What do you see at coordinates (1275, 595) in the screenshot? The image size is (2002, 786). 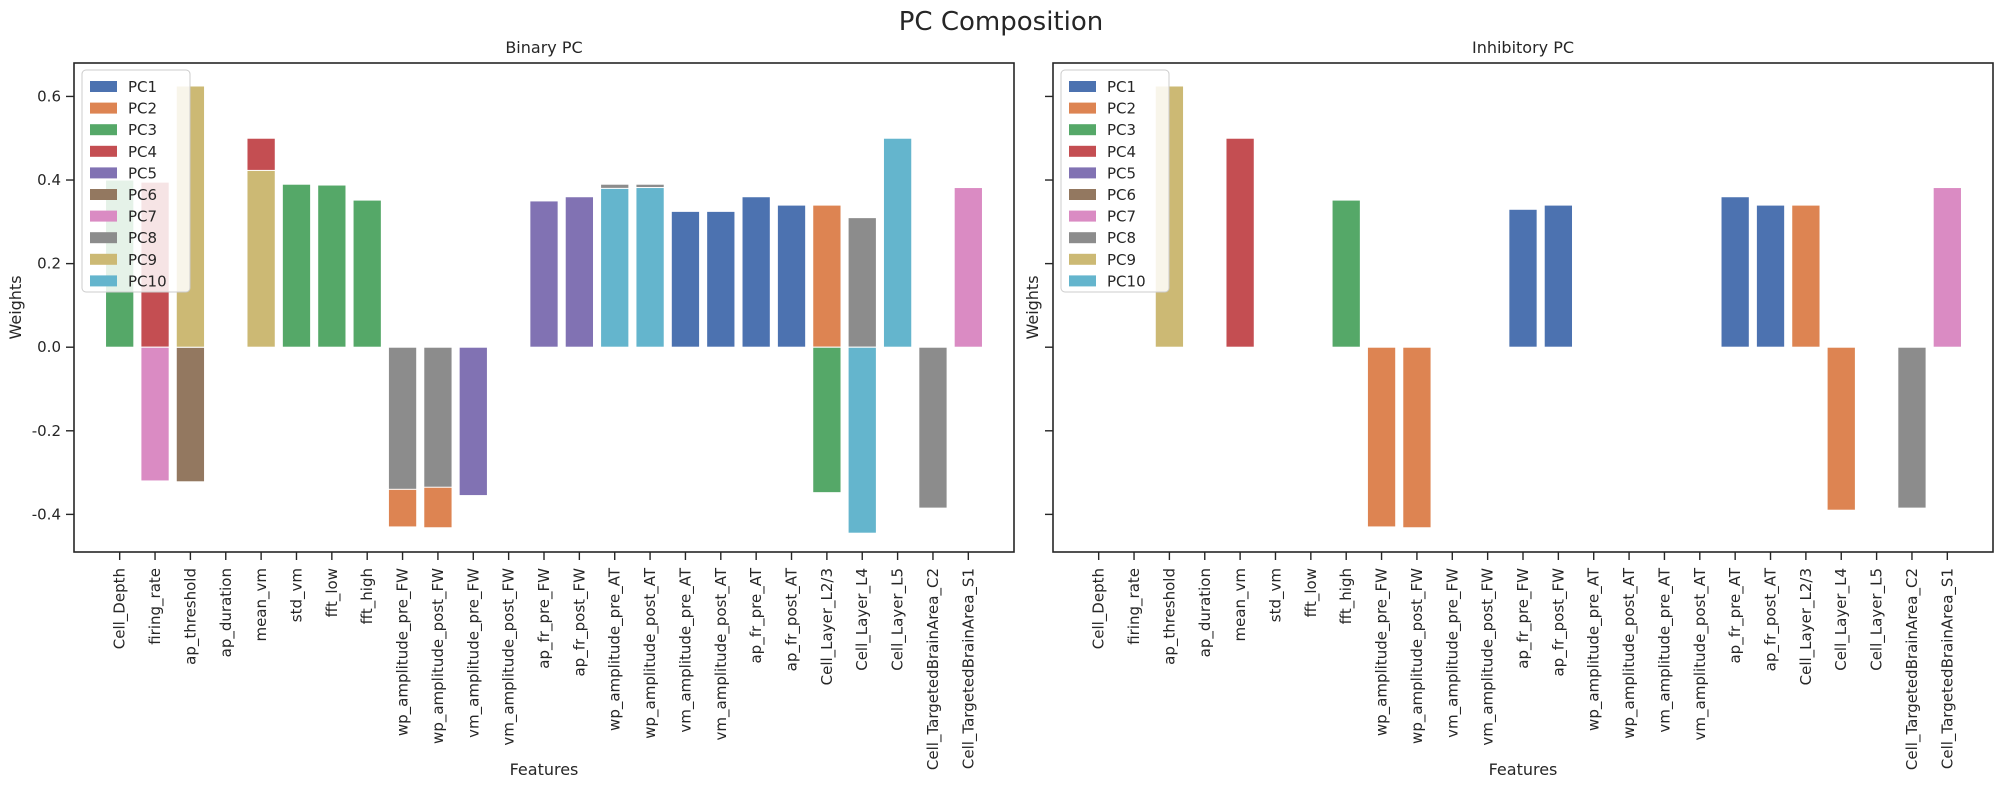 I see `x-tick-label: std_vm` at bounding box center [1275, 595].